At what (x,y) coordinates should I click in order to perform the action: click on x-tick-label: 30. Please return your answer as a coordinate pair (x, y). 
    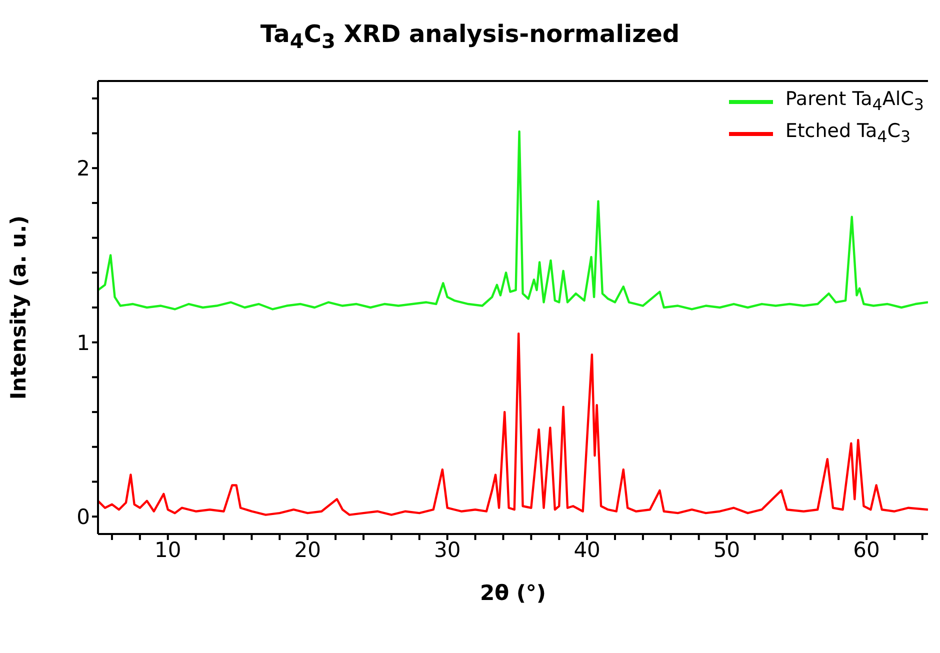
    Looking at the image, I should click on (447, 550).